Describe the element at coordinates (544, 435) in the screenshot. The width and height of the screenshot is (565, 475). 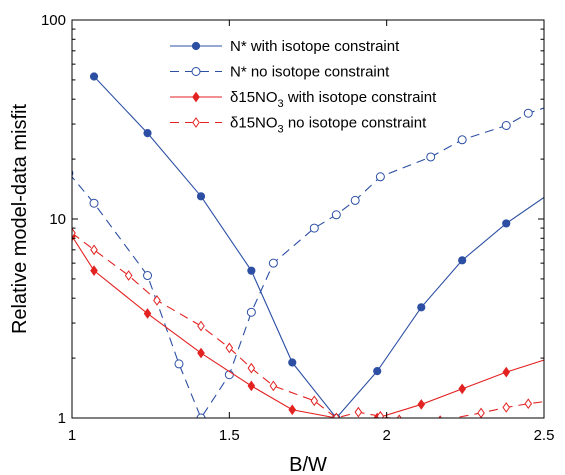
I see `x-tick-label-3: 2.5` at that location.